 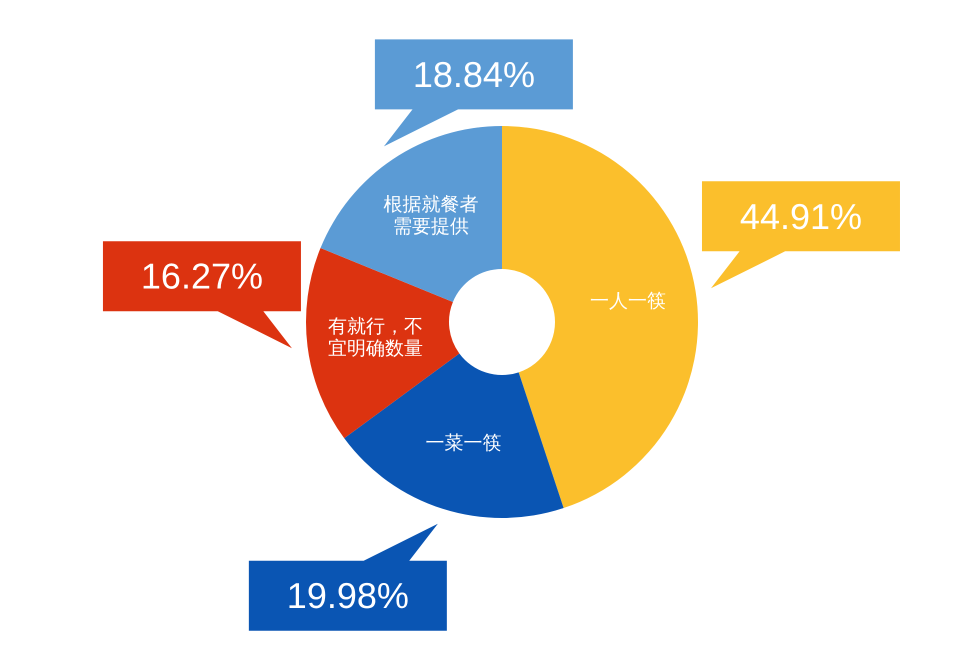 What do you see at coordinates (628, 301) in the screenshot?
I see `slice-label: 一人一筷` at bounding box center [628, 301].